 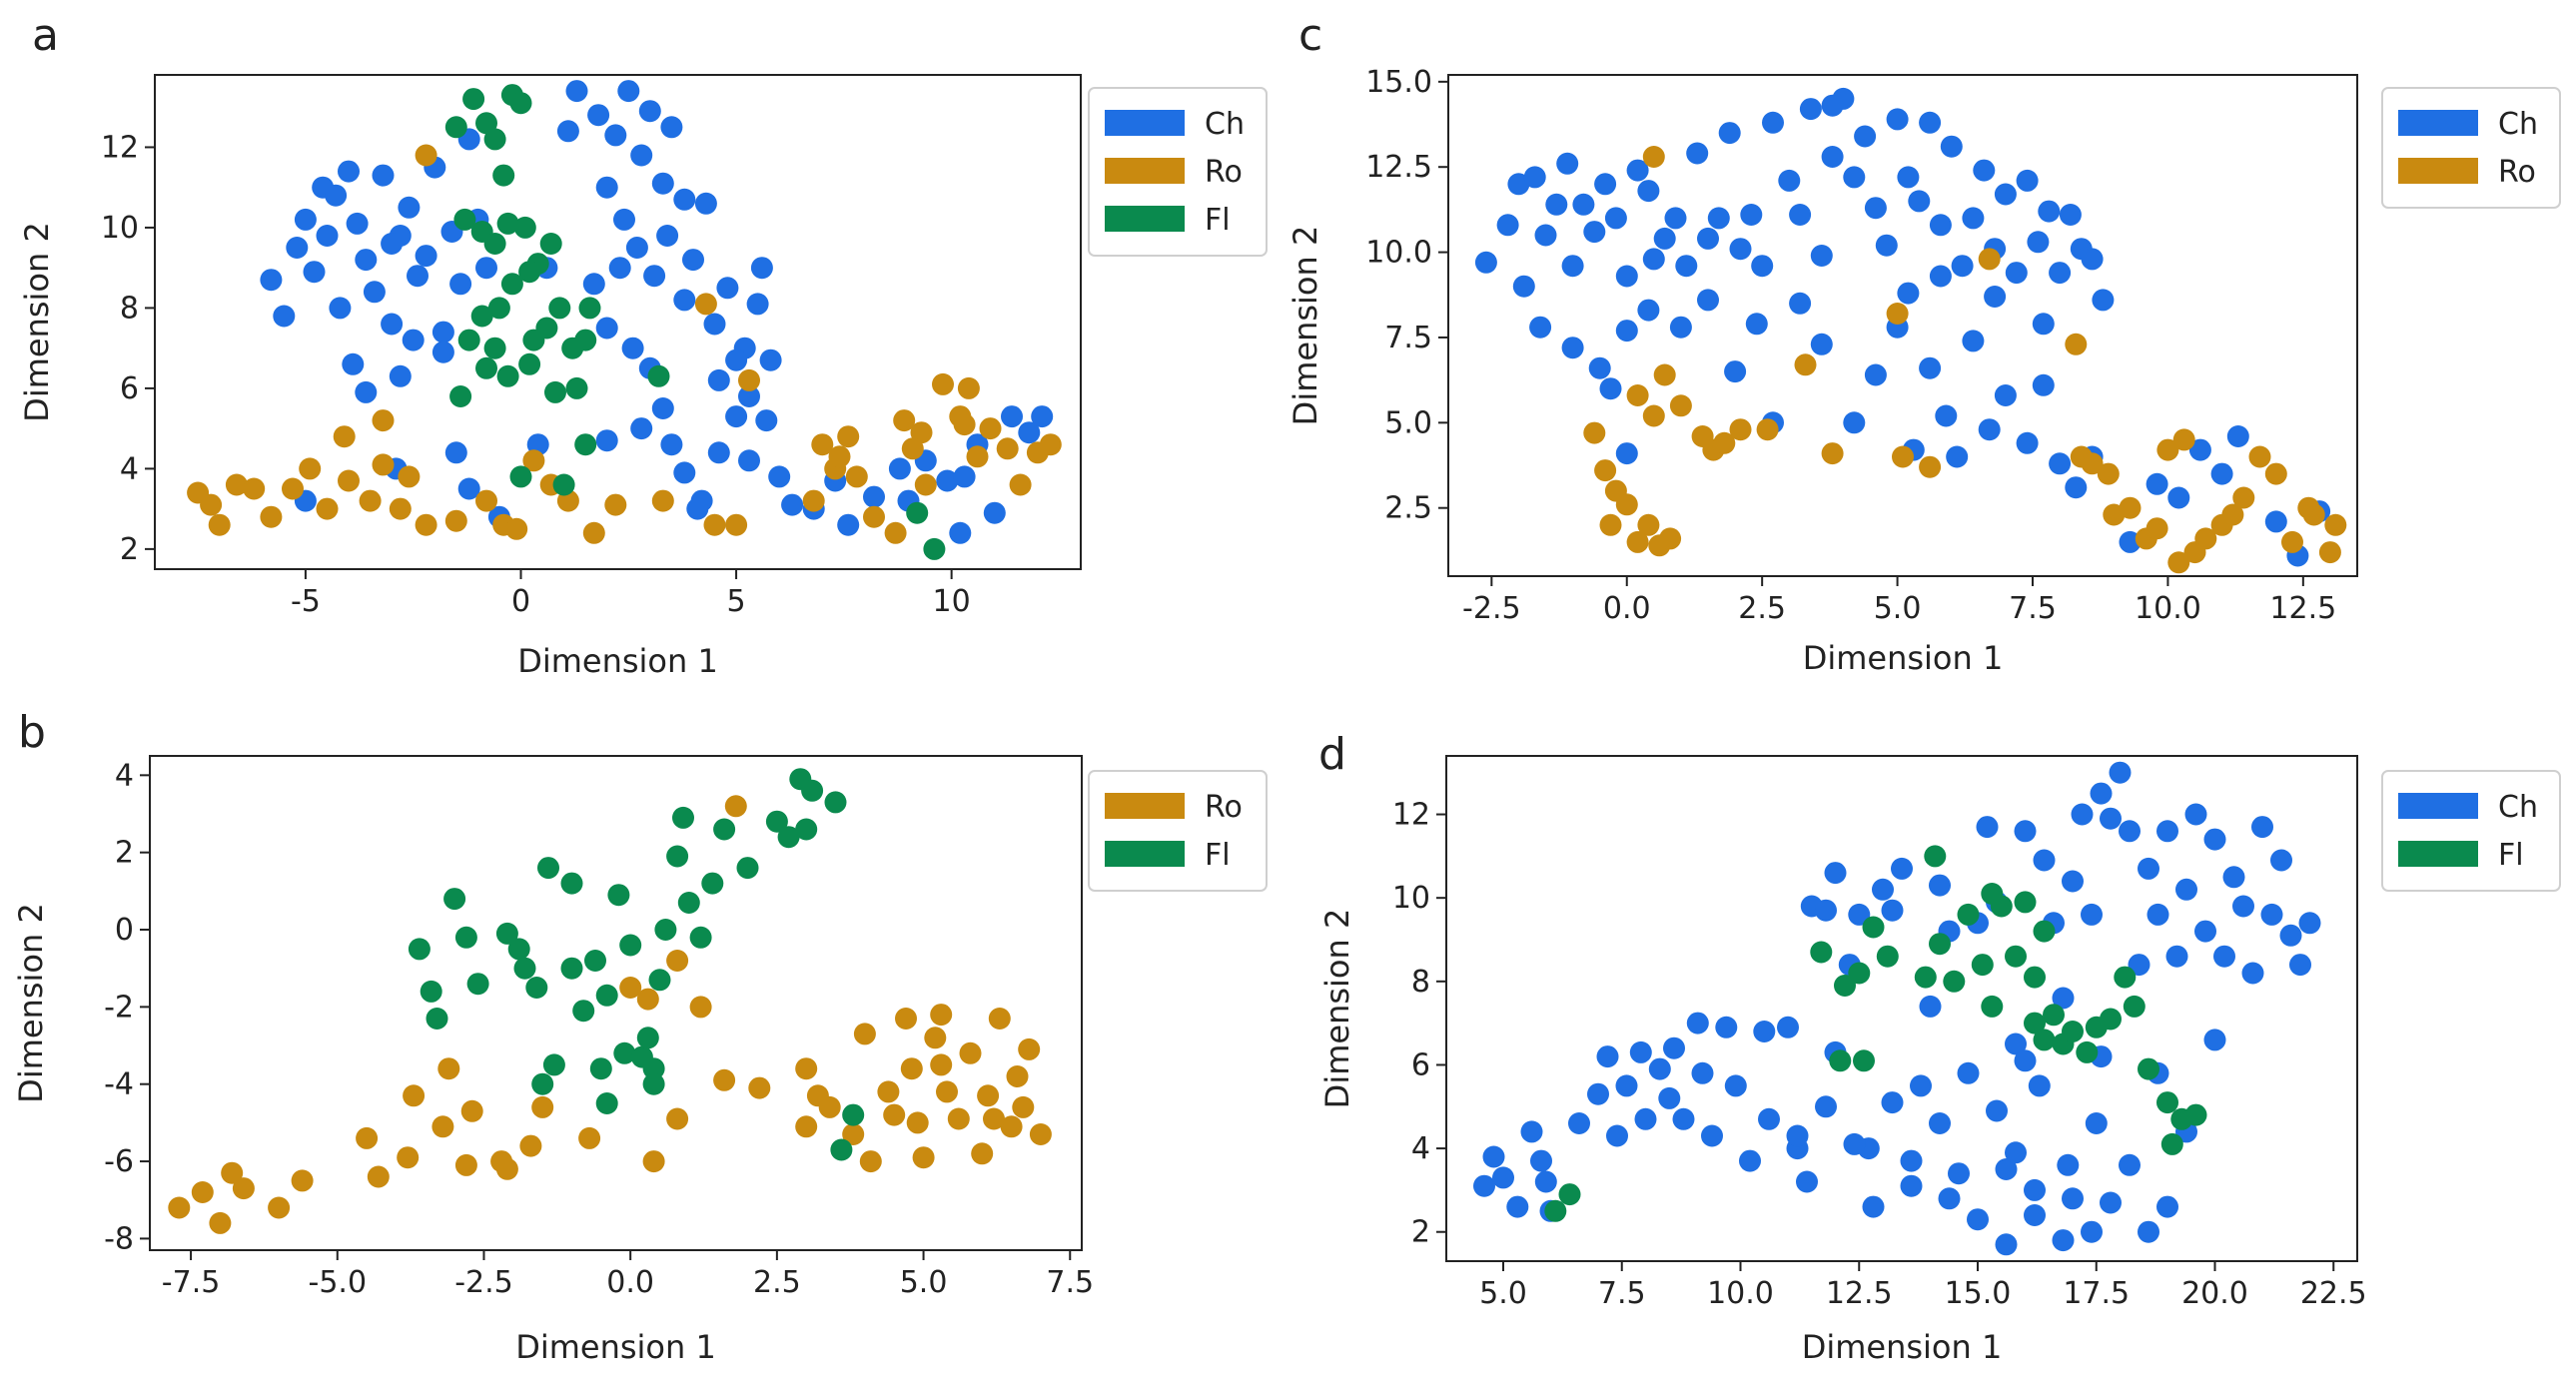 I want to click on y-tick-label: 7.5, so click(x=1408, y=338).